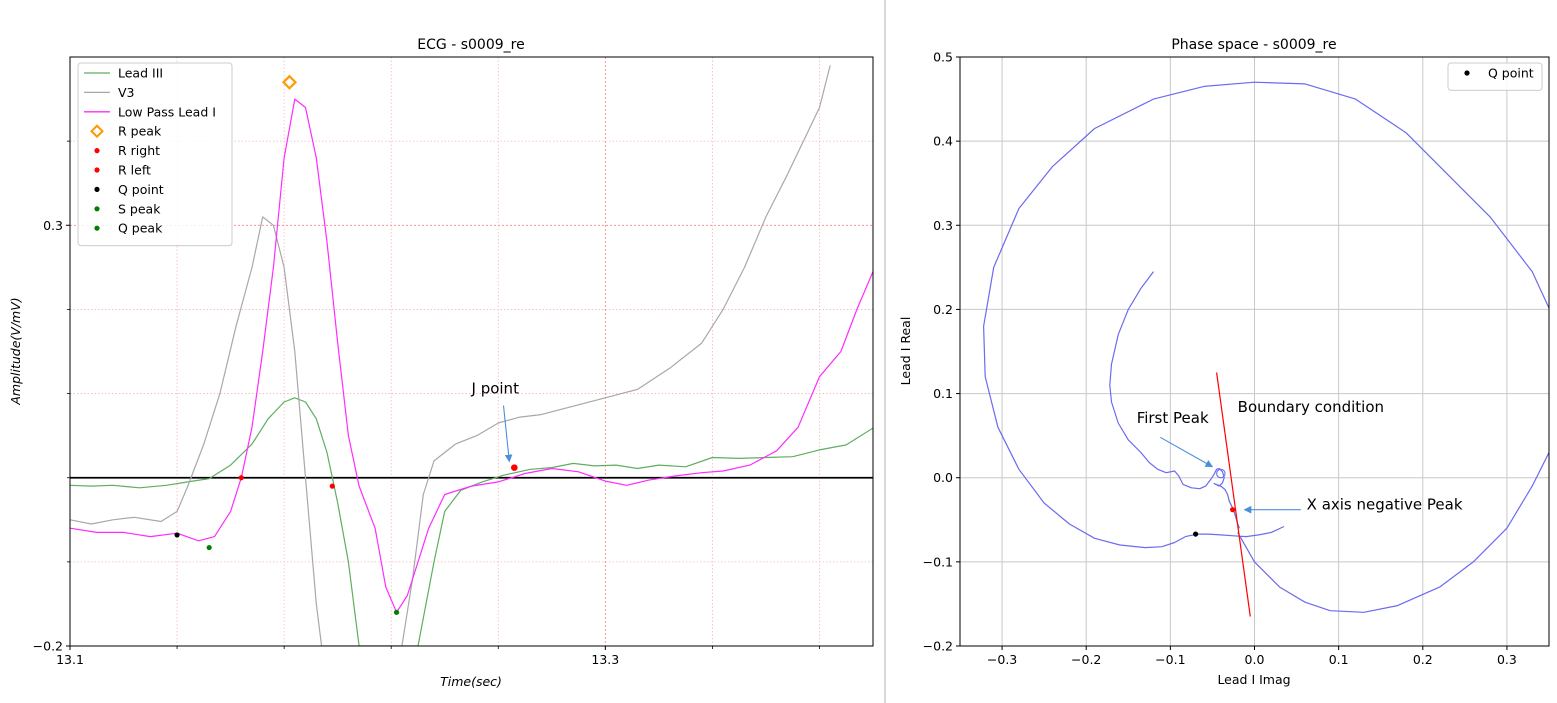 The height and width of the screenshot is (703, 1557). Describe the element at coordinates (1507, 659) in the screenshot. I see `x-tick-label: 0.3` at that location.